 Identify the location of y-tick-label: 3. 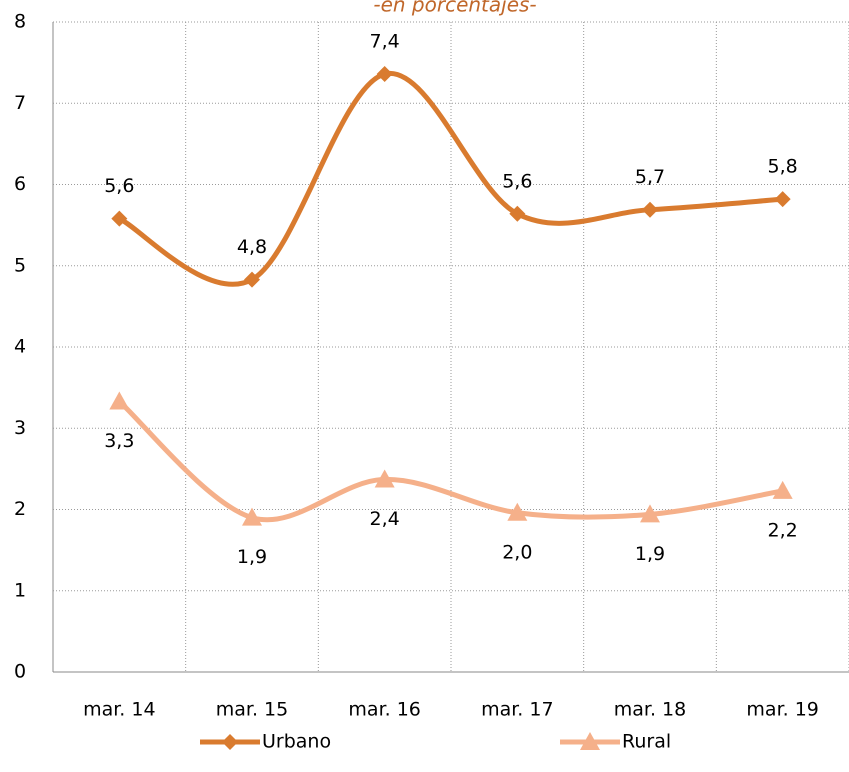
(20, 428).